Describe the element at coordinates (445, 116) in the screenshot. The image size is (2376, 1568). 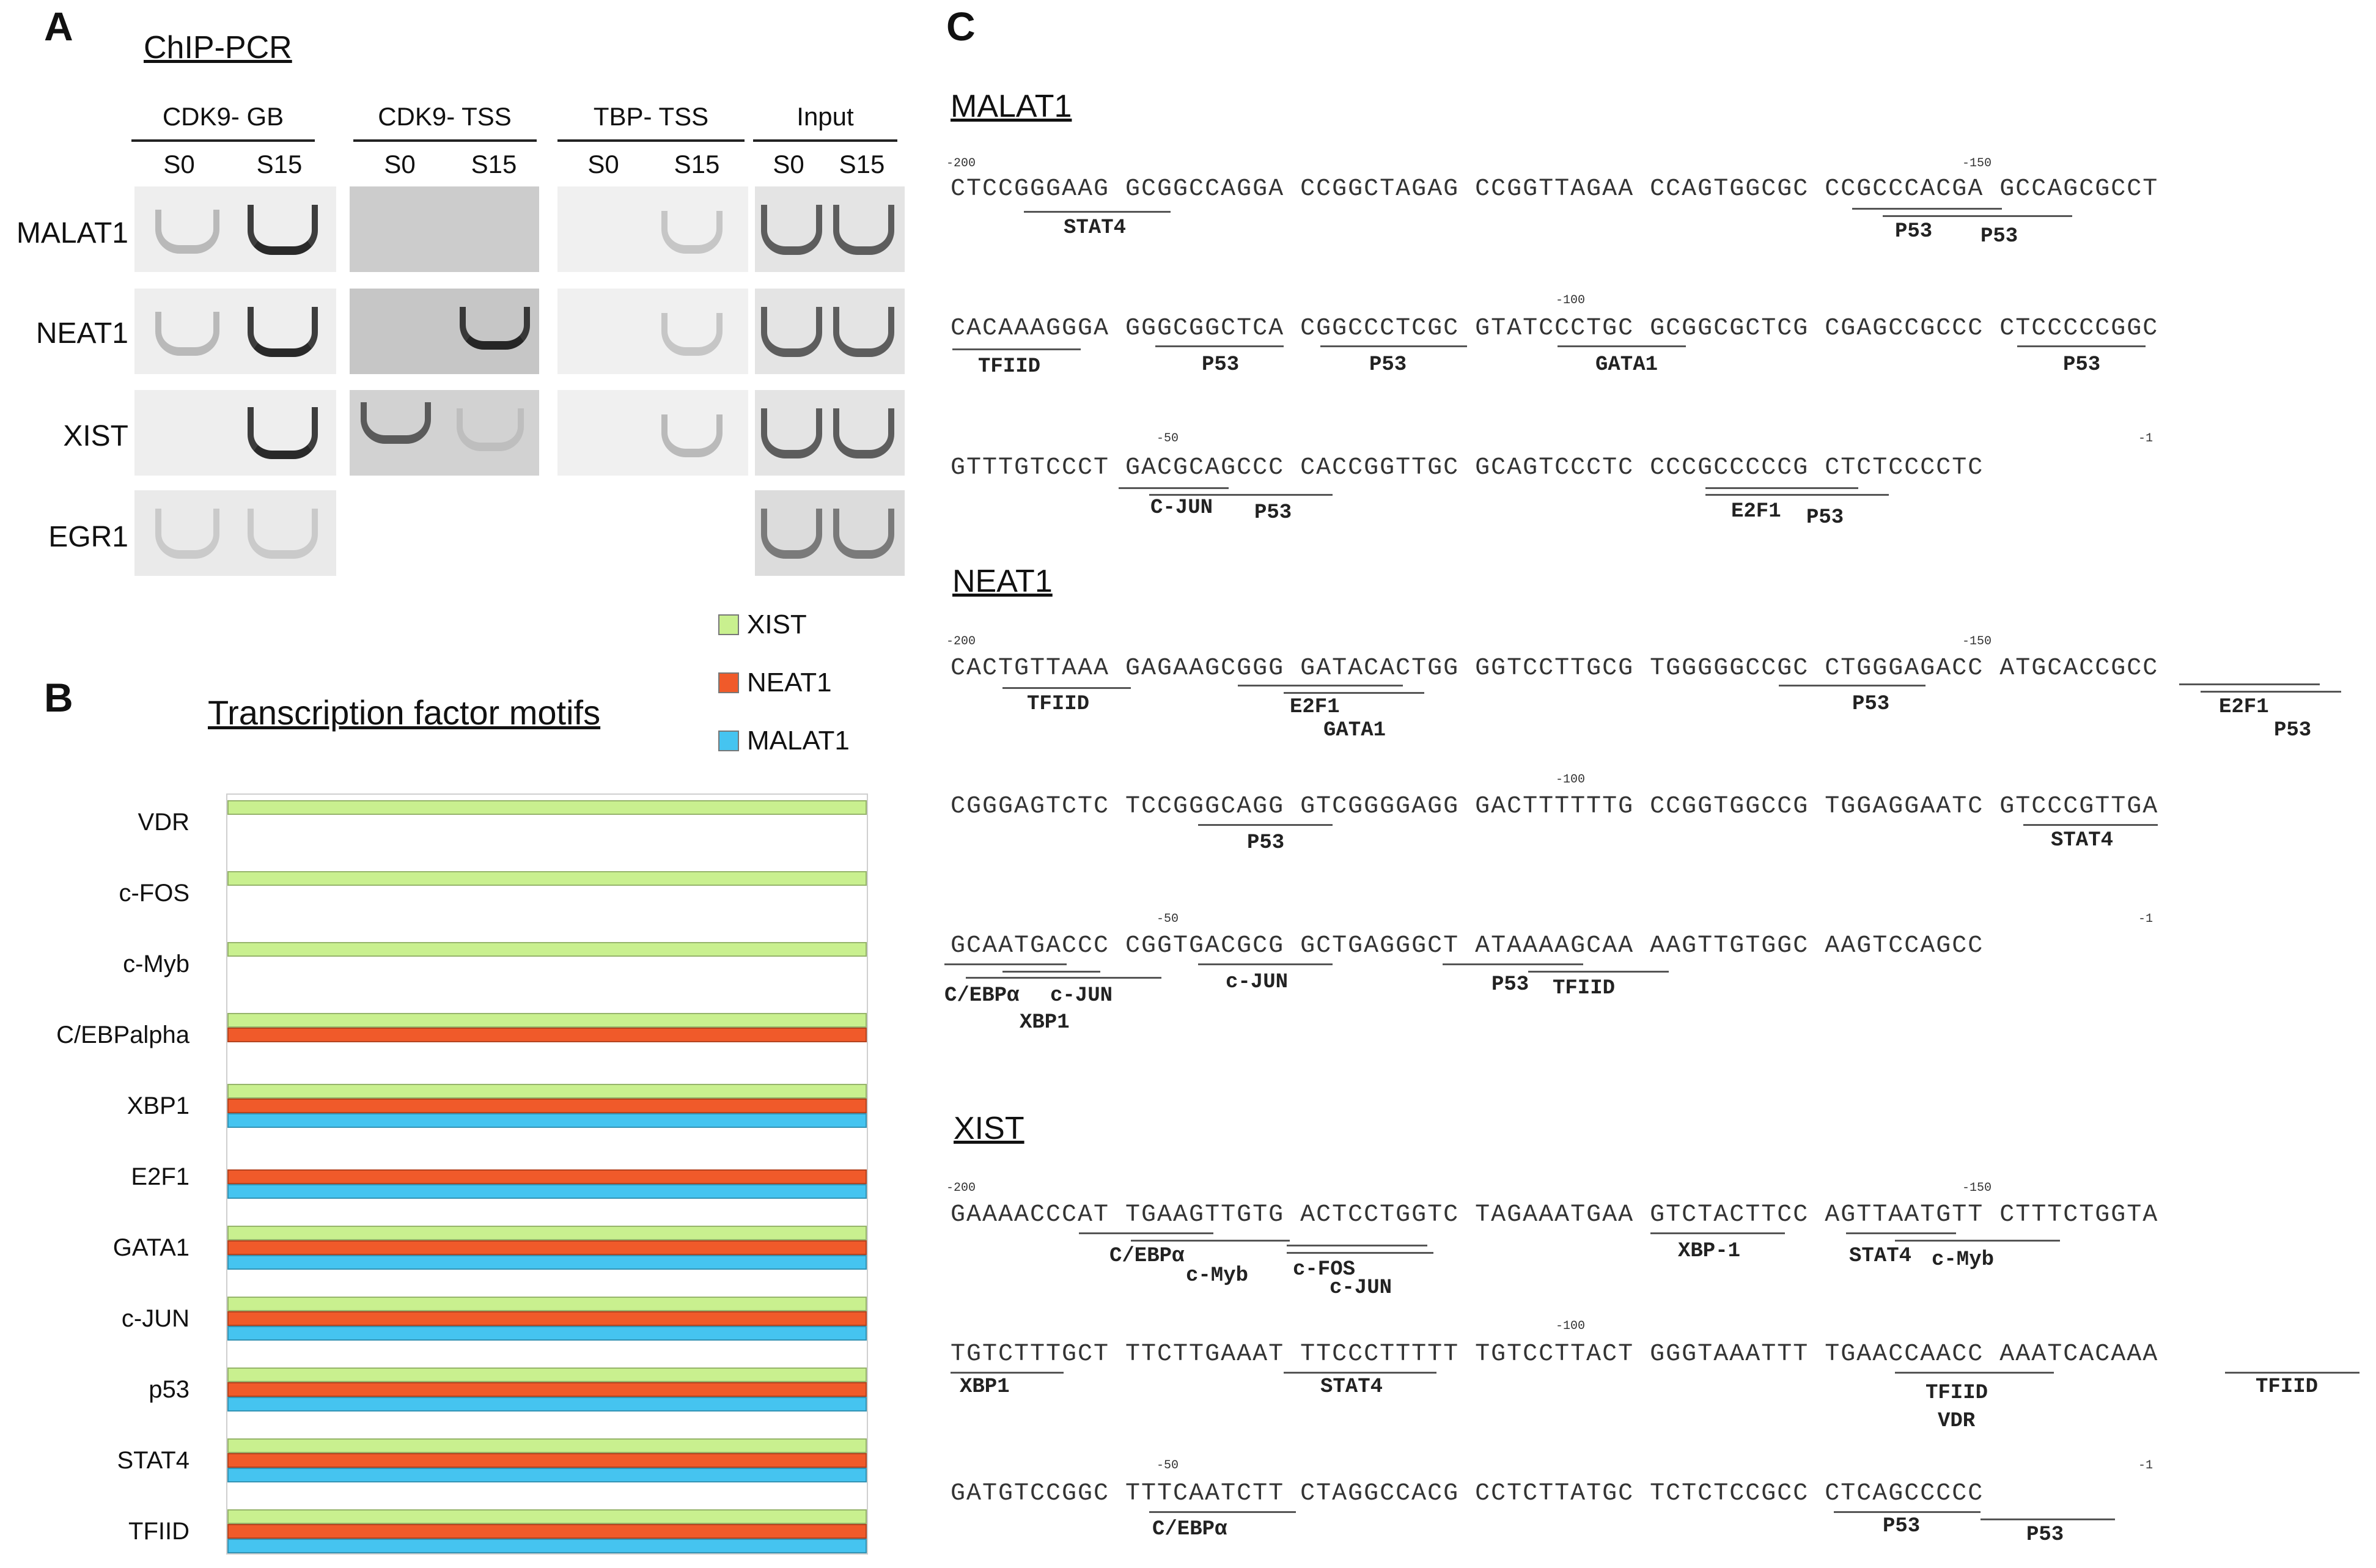
I see `group-header: CDK9- TSS` at that location.